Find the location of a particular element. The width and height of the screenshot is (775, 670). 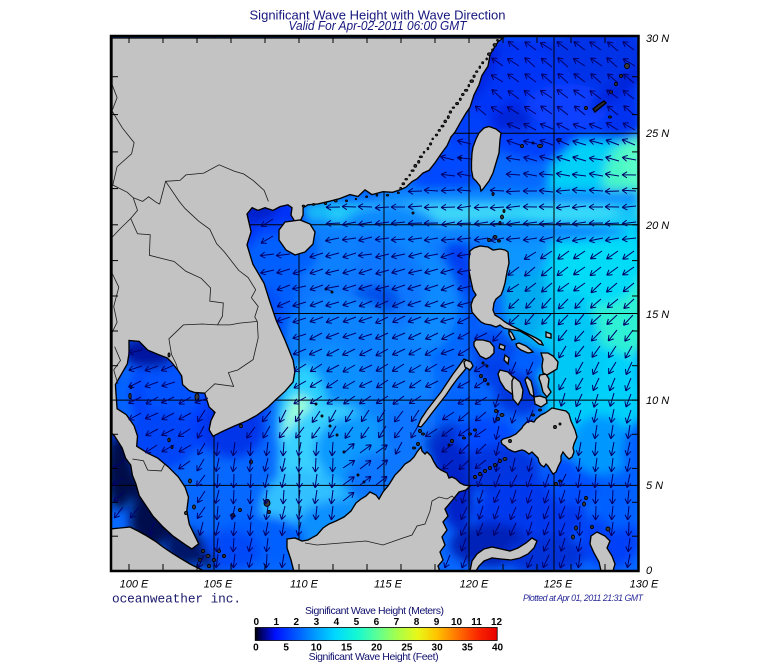

svg-text: 11 is located at coordinates (476, 622).